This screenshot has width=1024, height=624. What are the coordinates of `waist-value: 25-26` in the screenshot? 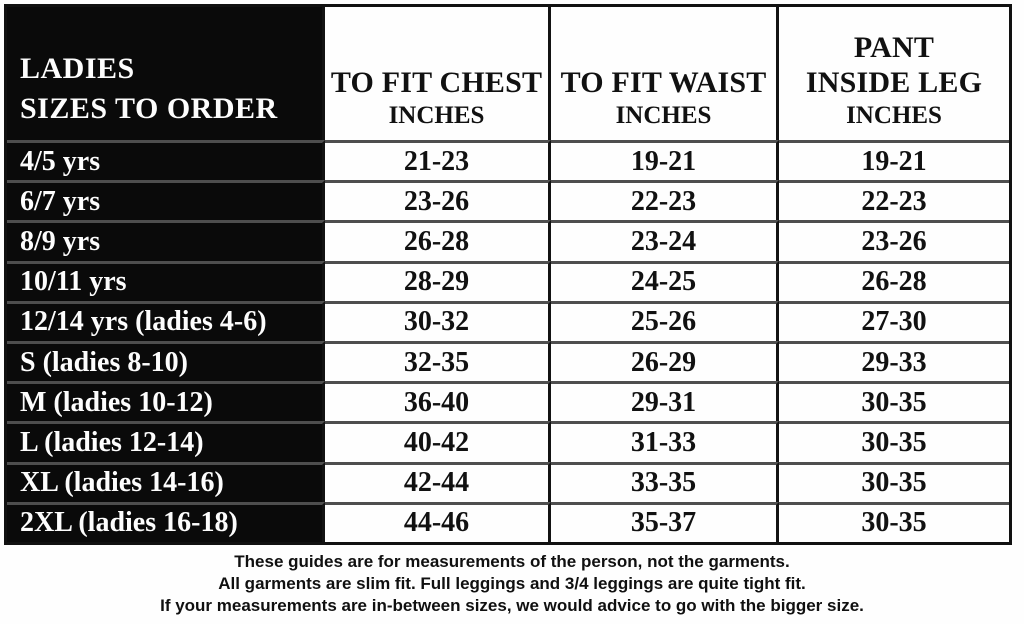 It's located at (665, 320).